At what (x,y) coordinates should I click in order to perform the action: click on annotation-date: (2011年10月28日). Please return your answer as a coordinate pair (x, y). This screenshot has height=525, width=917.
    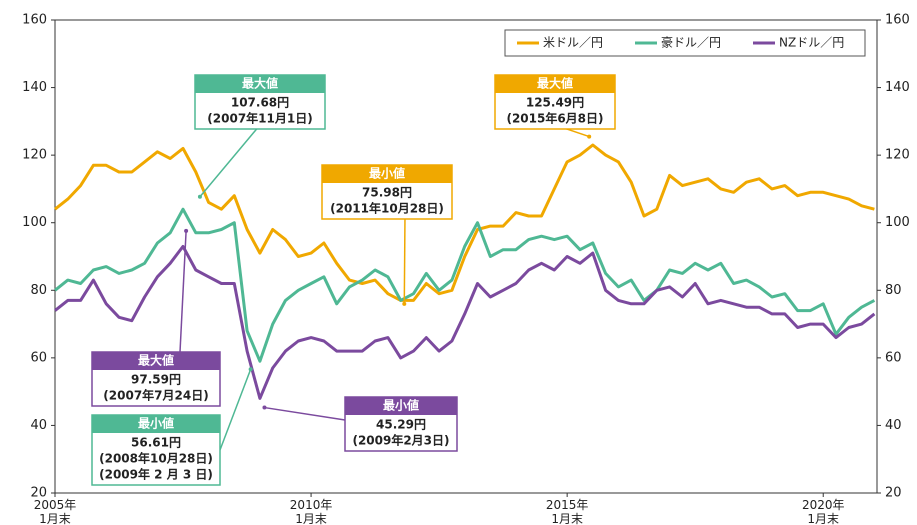
    Looking at the image, I should click on (387, 208).